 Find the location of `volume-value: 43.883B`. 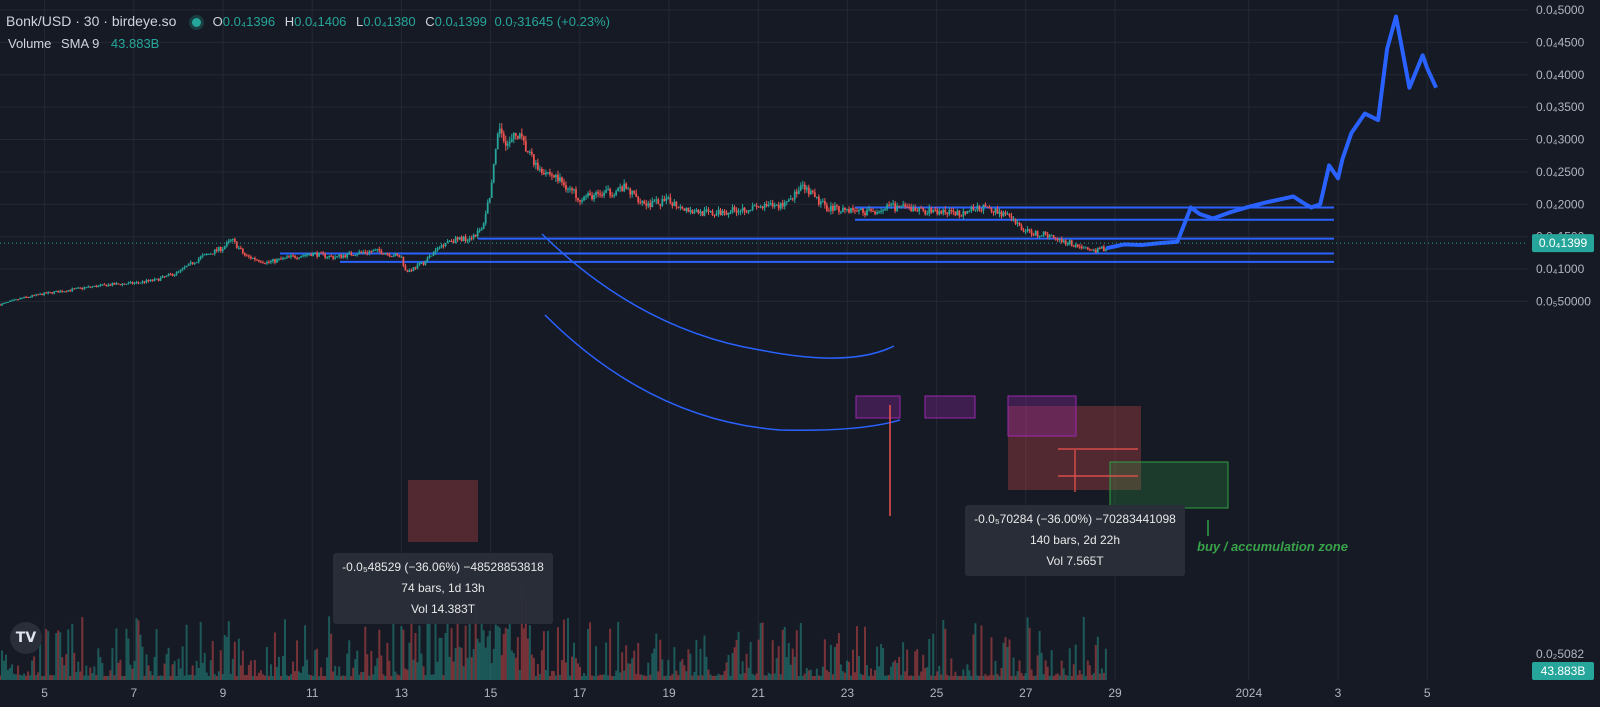

volume-value: 43.883B is located at coordinates (135, 43).